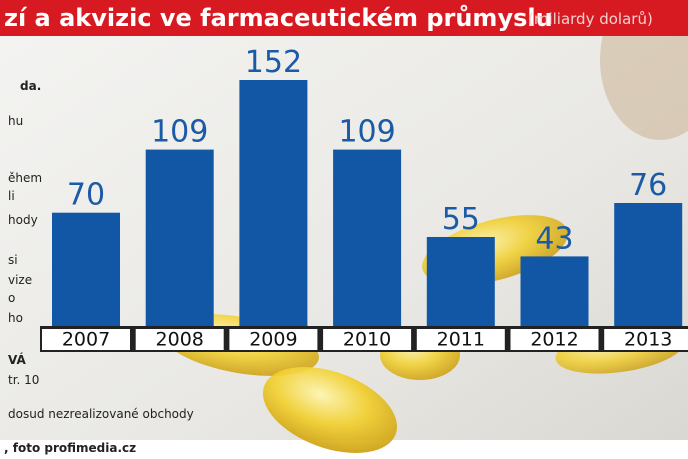 The height and width of the screenshot is (459, 688). What do you see at coordinates (273, 62) in the screenshot?
I see `value-label: 152` at bounding box center [273, 62].